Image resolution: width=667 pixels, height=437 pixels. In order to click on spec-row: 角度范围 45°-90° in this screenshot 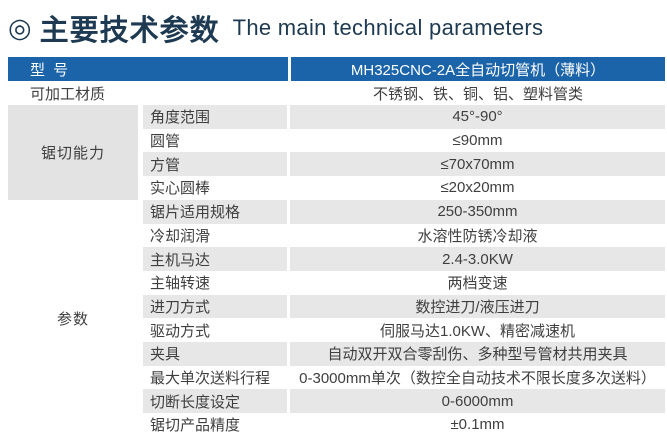, I will do `click(404, 117)`.